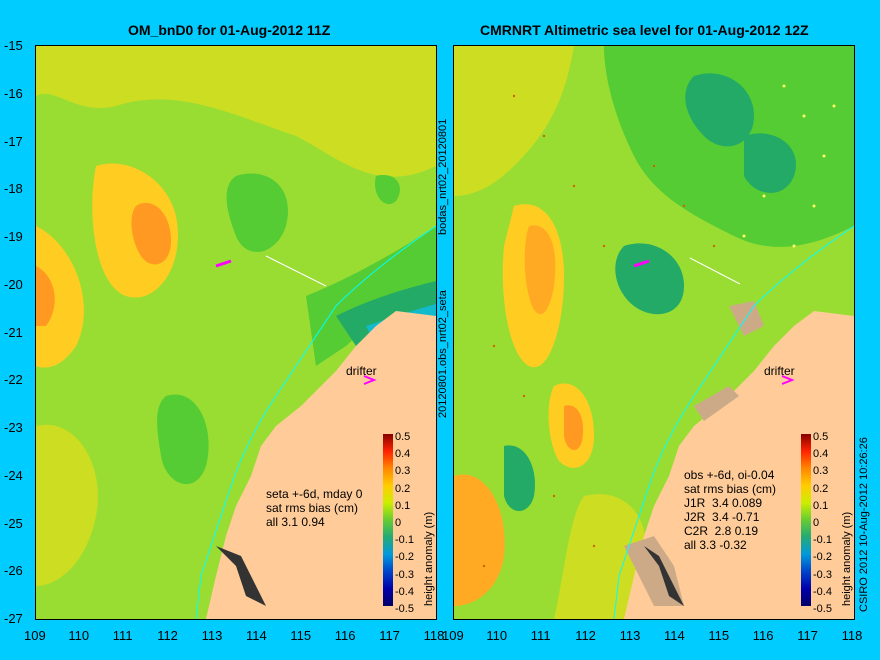 The height and width of the screenshot is (660, 880). I want to click on latitude-tick: -18, so click(13, 189).